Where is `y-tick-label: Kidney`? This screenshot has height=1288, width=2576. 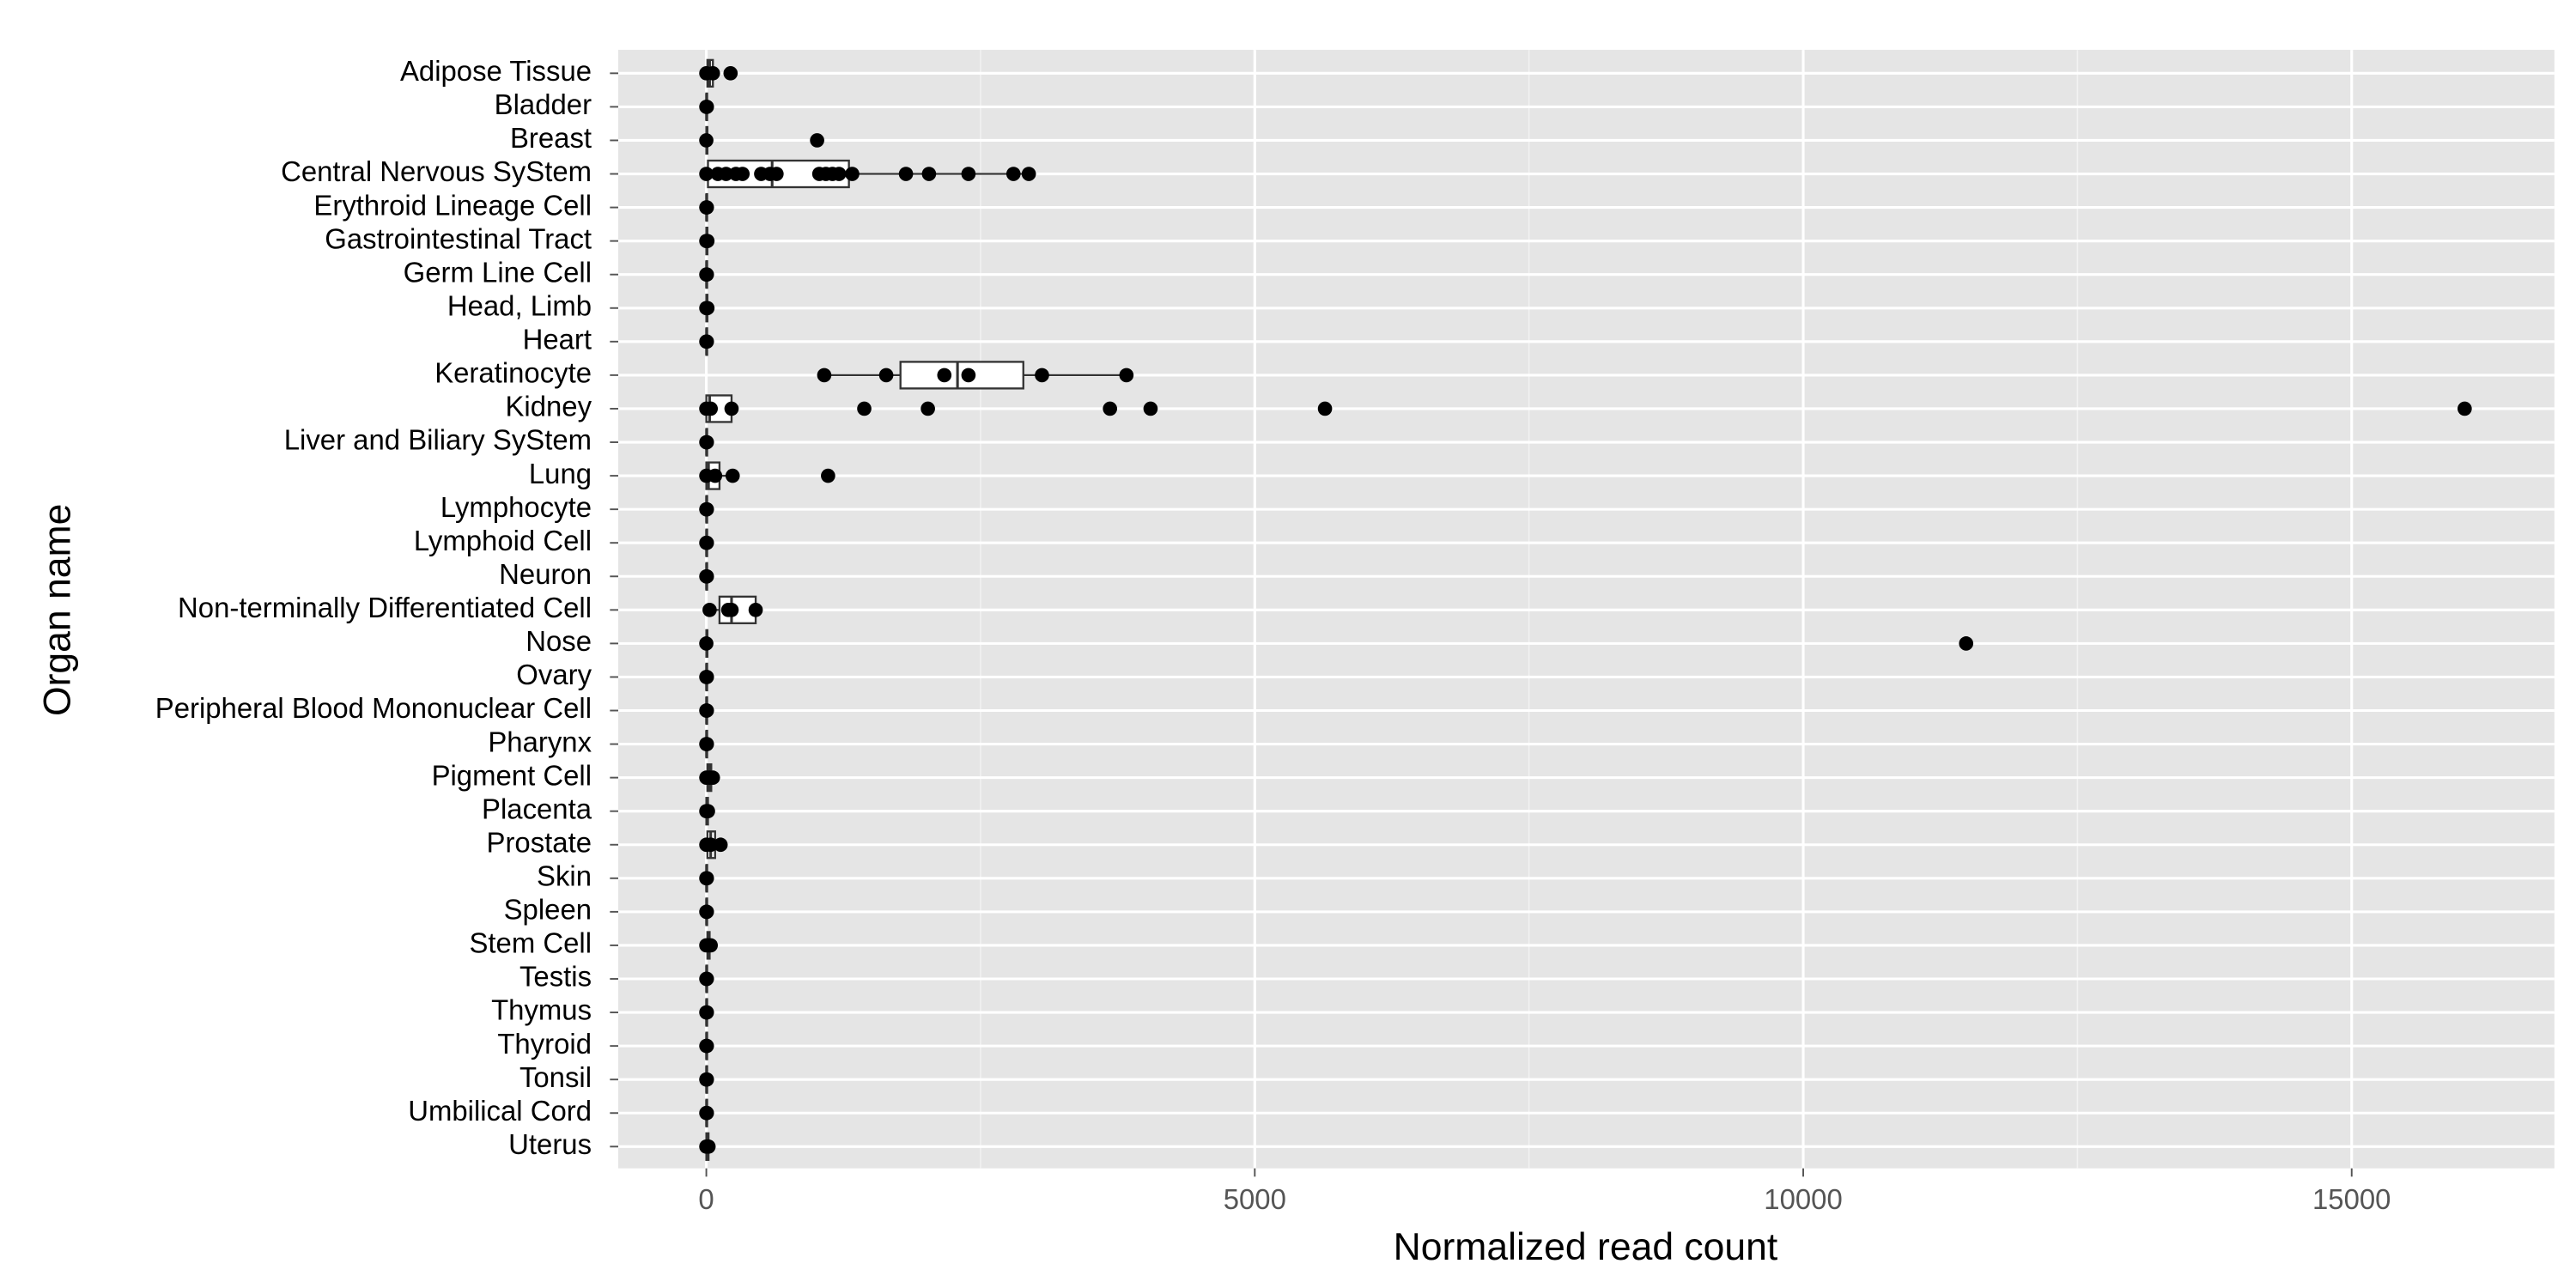
y-tick-label: Kidney is located at coordinates (548, 407).